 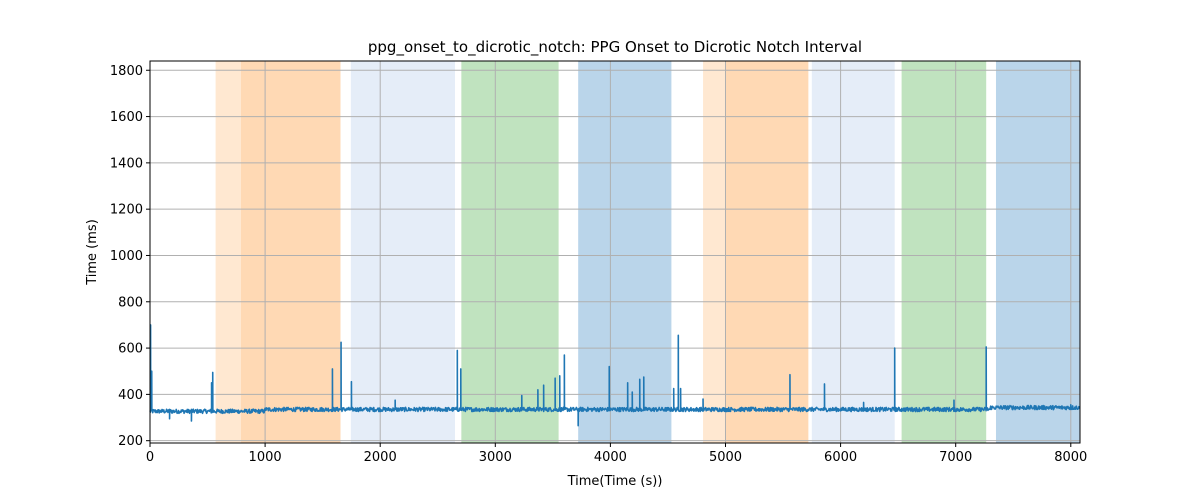 I want to click on x-tick-label-6: 6000, so click(x=840, y=457).